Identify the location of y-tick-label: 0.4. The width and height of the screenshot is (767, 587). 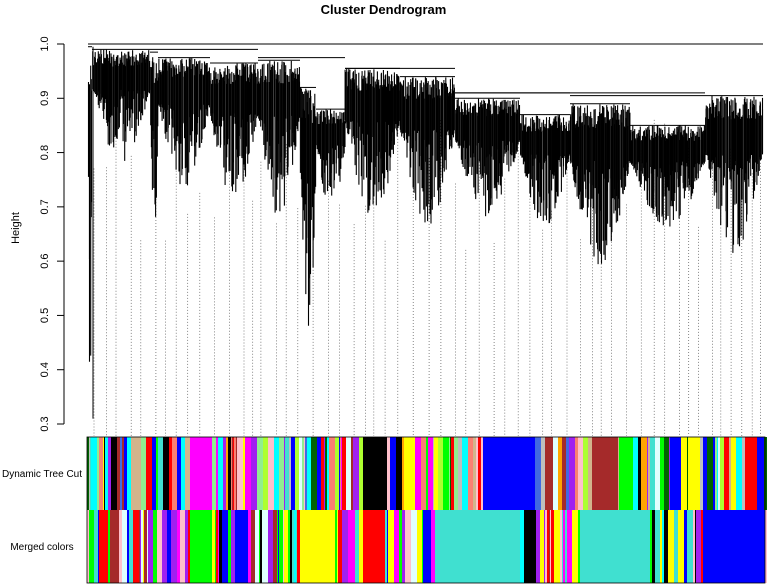
(45, 369).